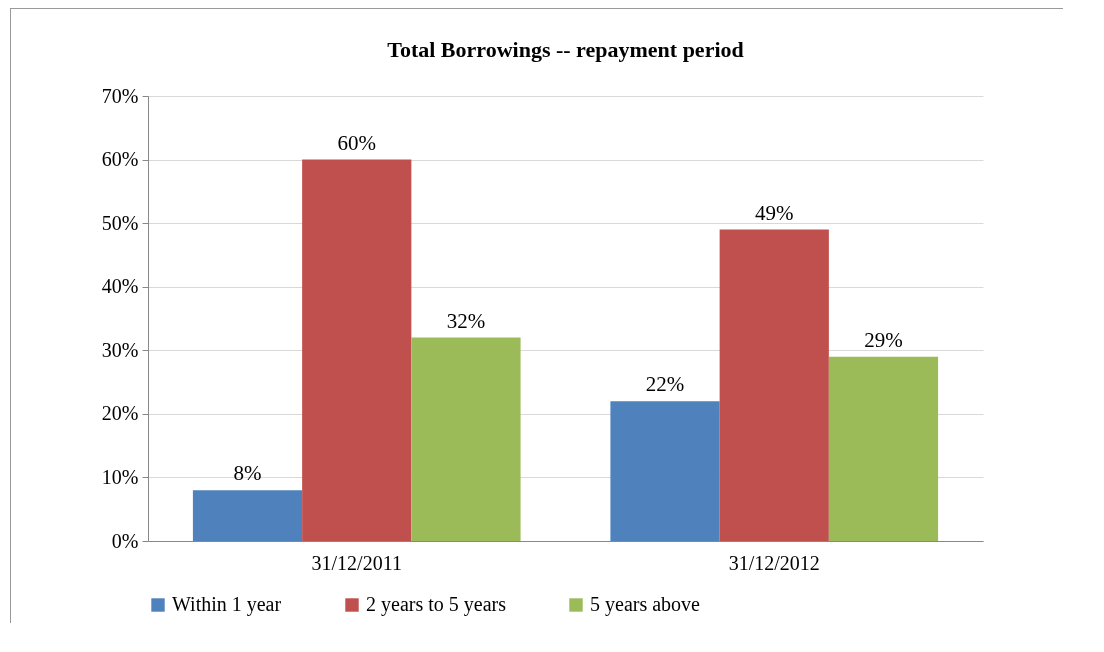  I want to click on legend-label: 5 years above, so click(645, 604).